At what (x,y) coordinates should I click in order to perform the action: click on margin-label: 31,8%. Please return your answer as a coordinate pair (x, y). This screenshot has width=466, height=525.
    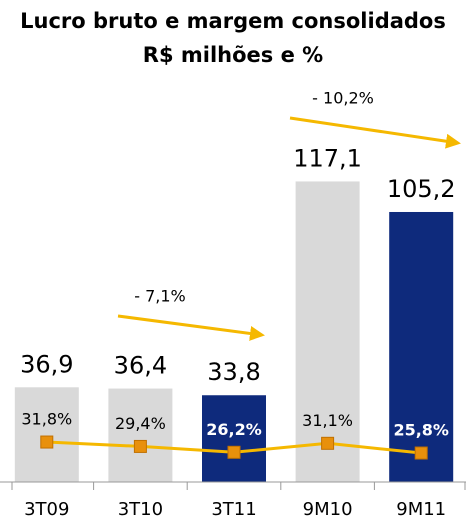
    Looking at the image, I should click on (46, 419).